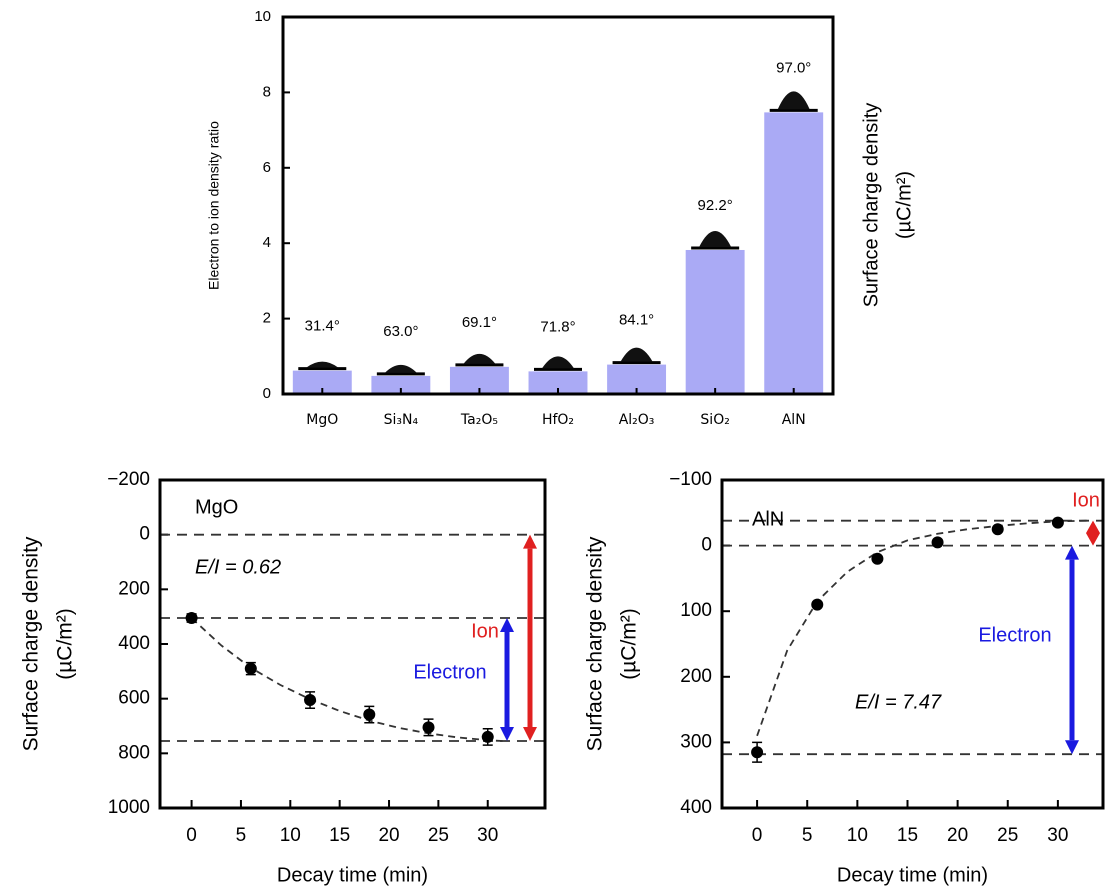 The height and width of the screenshot is (895, 1107). What do you see at coordinates (128, 479) in the screenshot?
I see `y-tick-label: −200` at bounding box center [128, 479].